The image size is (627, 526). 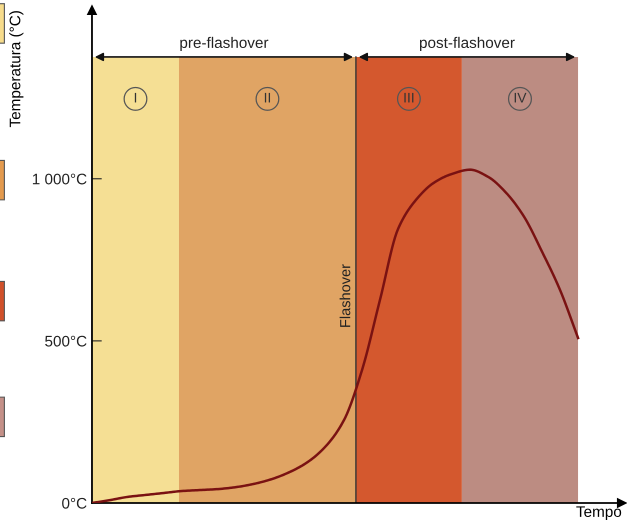 I want to click on annotation: II, so click(x=267, y=97).